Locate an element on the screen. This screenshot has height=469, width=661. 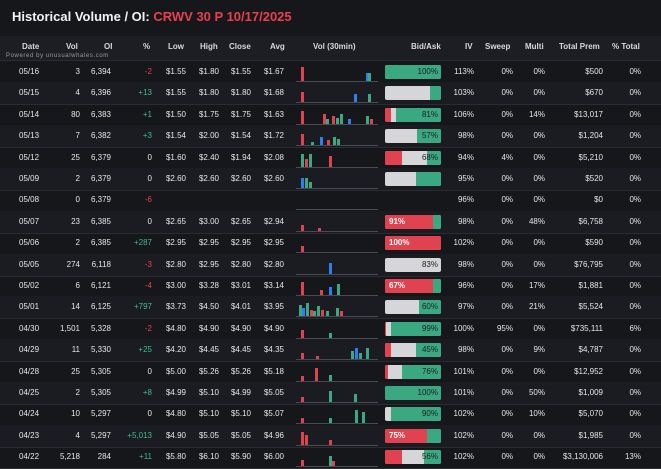
col-bidask: Bid/Ask is located at coordinates (426, 46).